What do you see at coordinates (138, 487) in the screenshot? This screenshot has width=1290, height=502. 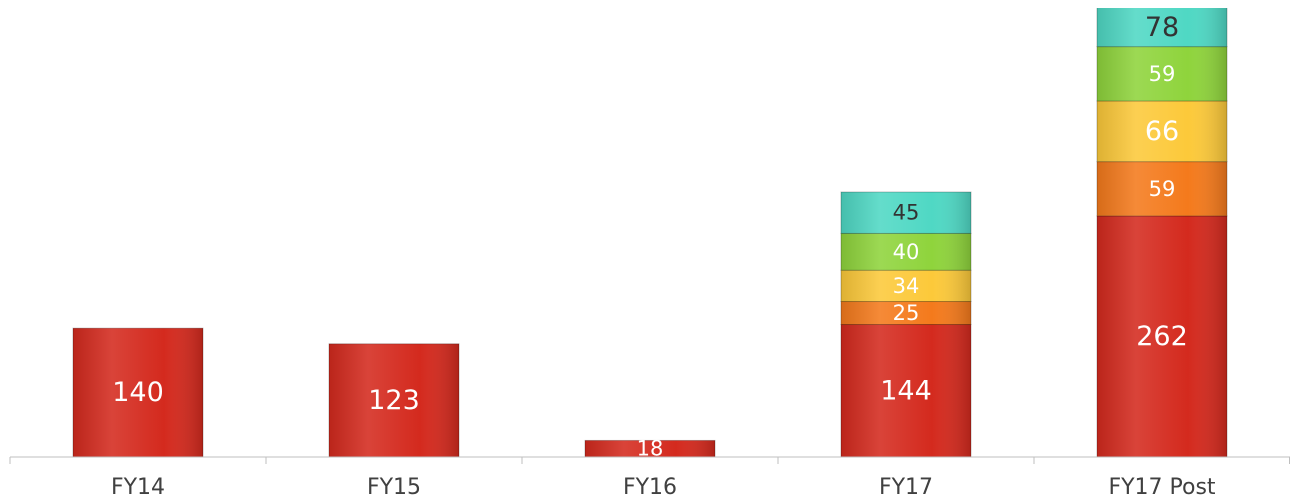 I see `x-tick-label: FY14` at bounding box center [138, 487].